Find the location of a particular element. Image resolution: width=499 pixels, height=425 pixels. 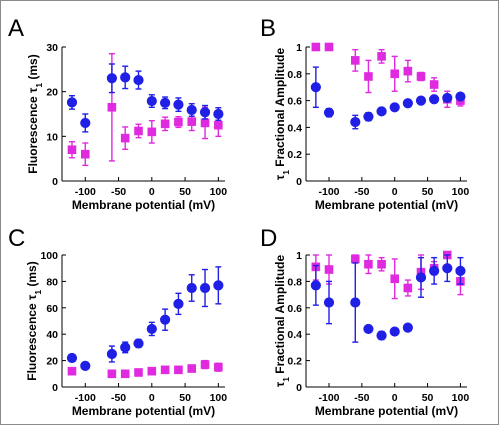

panel-a-ytick-label-0: 0 is located at coordinates (55, 182).